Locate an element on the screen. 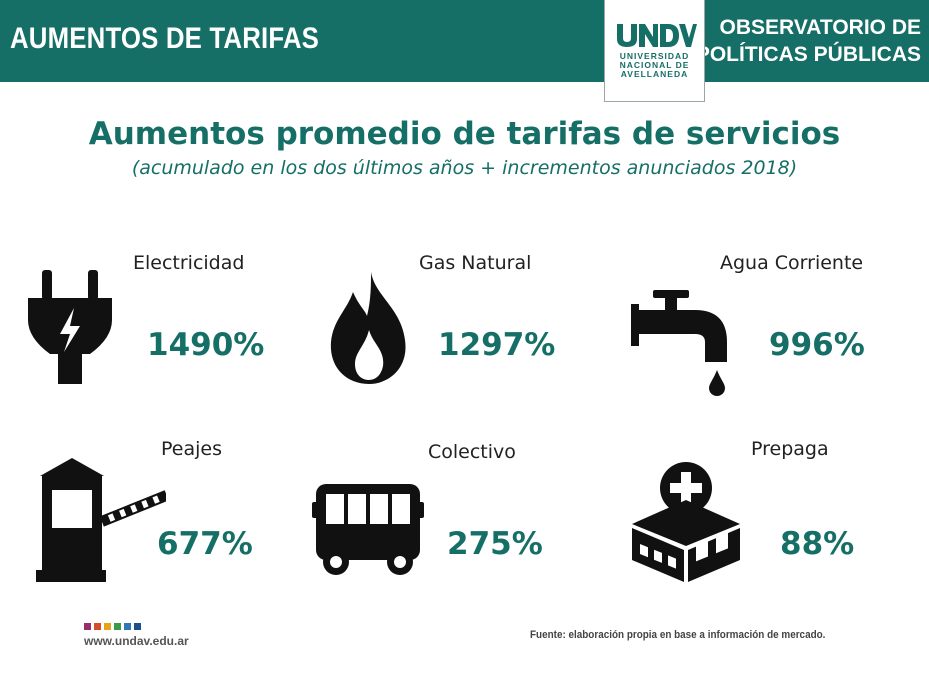  service-value-gas-natural: 1297% is located at coordinates (497, 345).